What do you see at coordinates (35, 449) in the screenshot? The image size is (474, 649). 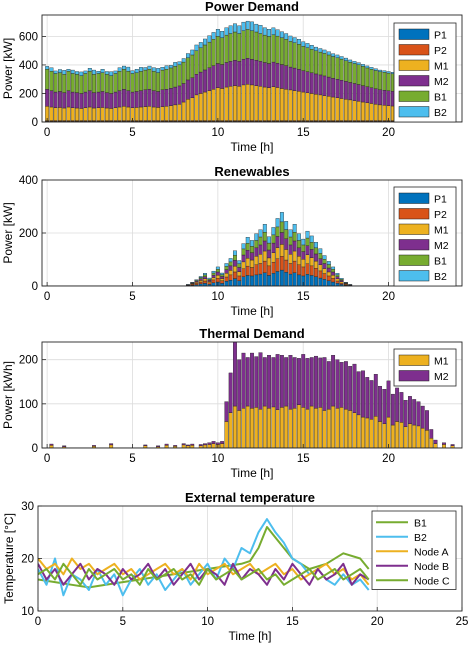 I see `y-tick-label: 0` at bounding box center [35, 449].